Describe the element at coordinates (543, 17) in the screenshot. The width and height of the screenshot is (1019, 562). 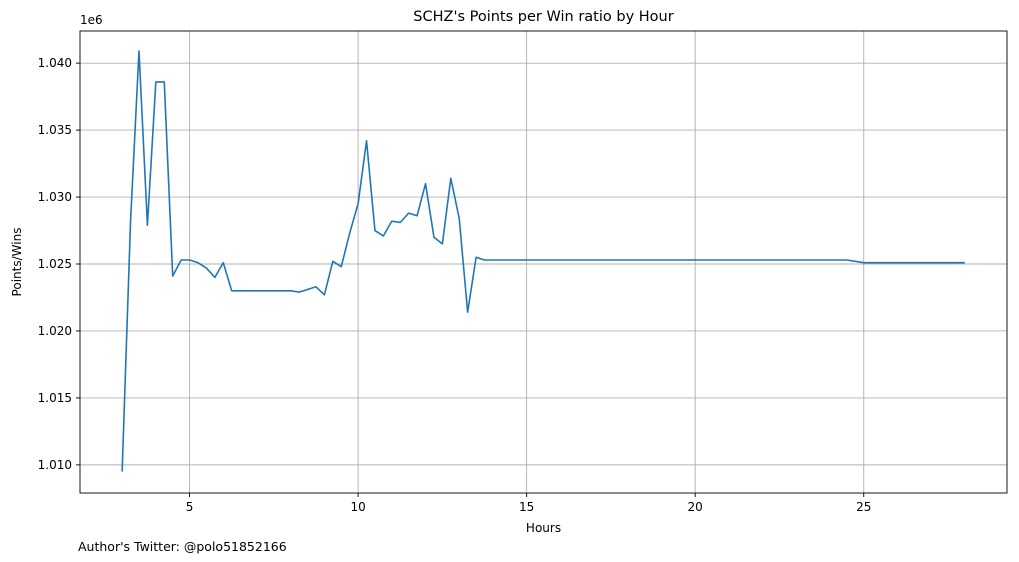
I see `chart-title: SCHZ's Points per Win ratio by Hour` at that location.